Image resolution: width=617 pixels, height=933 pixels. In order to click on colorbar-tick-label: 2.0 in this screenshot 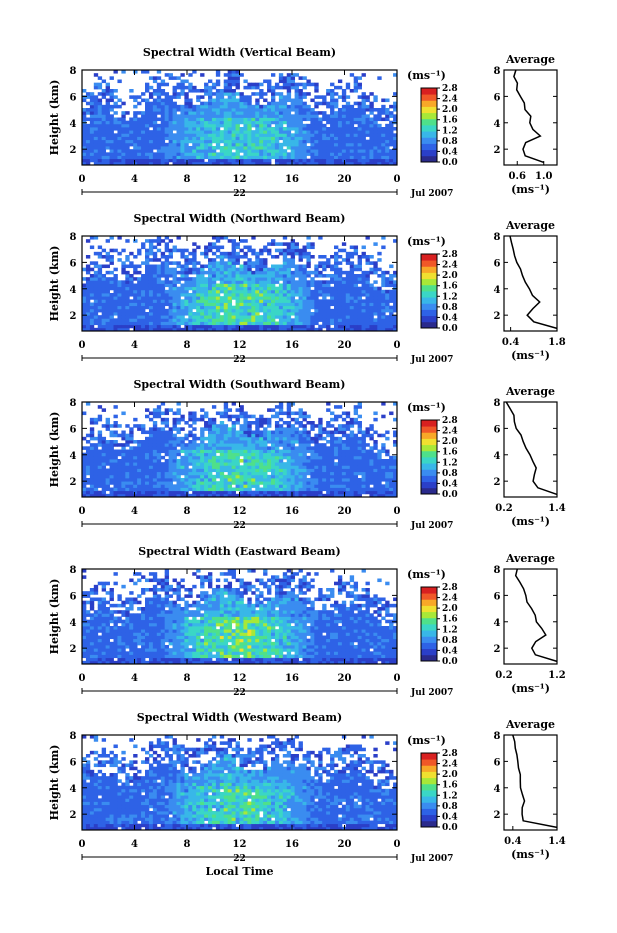, I will do `click(450, 276)`.